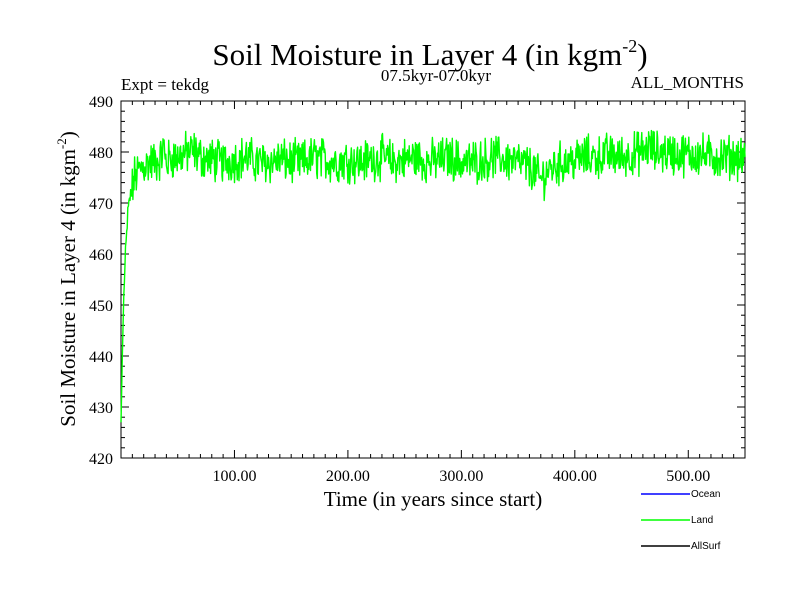 Image resolution: width=800 pixels, height=600 pixels. Describe the element at coordinates (348, 476) in the screenshot. I see `x-tick-label: 200.00` at that location.